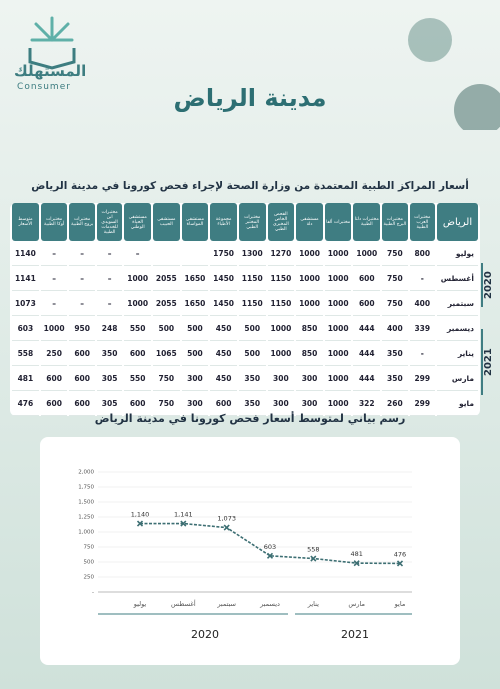 This screenshot has height=689, width=500. What do you see at coordinates (454, 74) in the screenshot?
I see `virus-decoration` at bounding box center [454, 74].